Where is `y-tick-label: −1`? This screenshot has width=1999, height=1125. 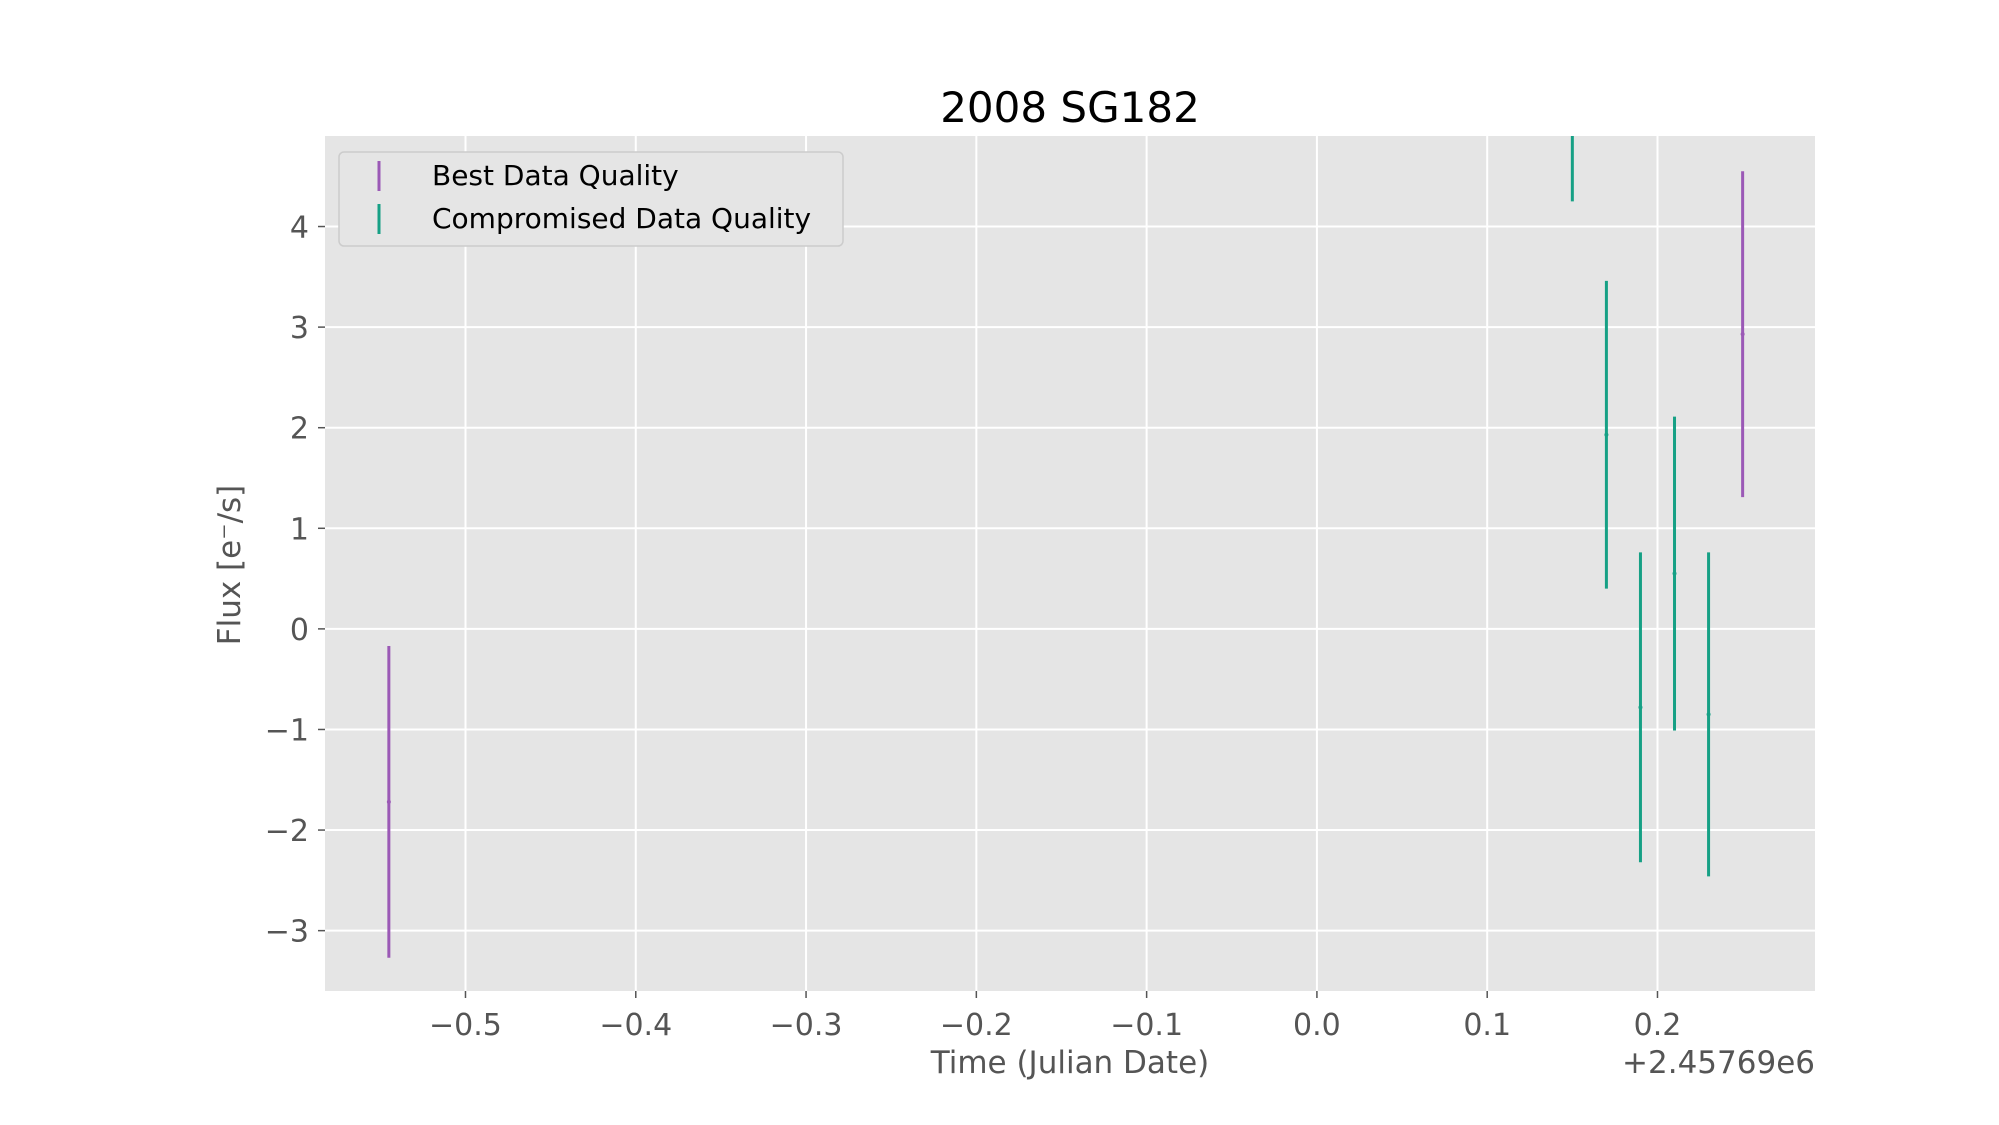
y-tick-label: −1 is located at coordinates (287, 730).